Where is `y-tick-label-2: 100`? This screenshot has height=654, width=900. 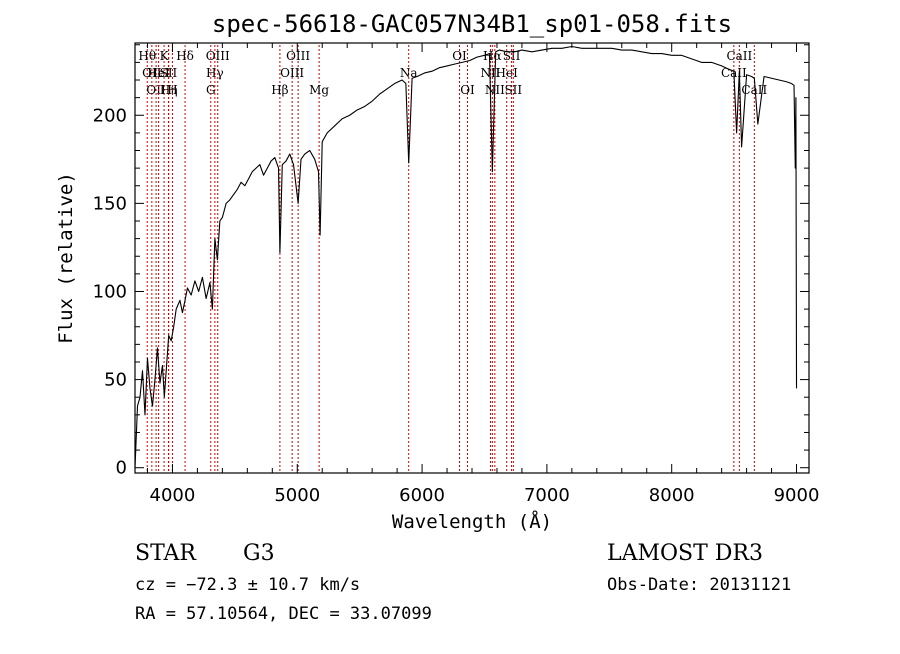 y-tick-label-2: 100 is located at coordinates (110, 291).